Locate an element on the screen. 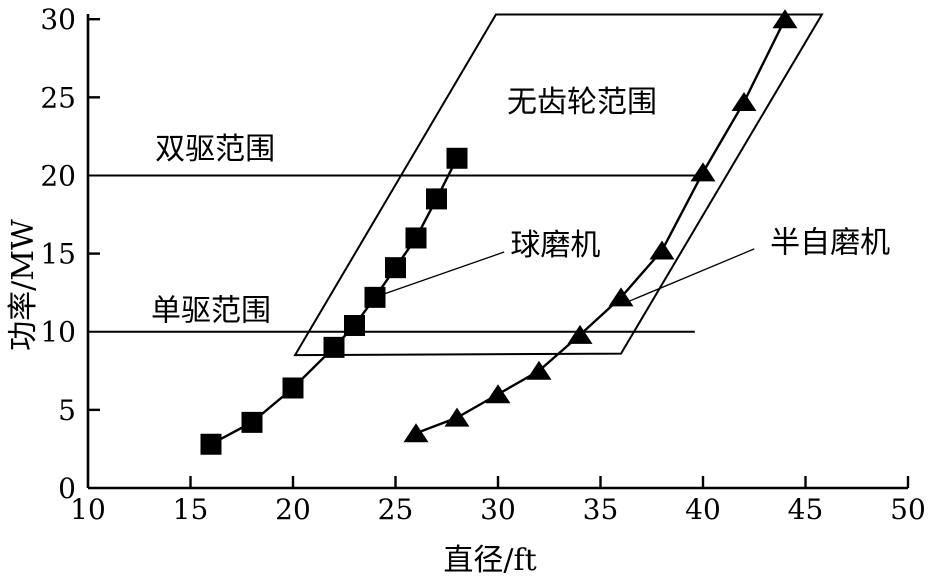 The image size is (929, 579). ball-mill-label-leader is located at coordinates (443, 273).